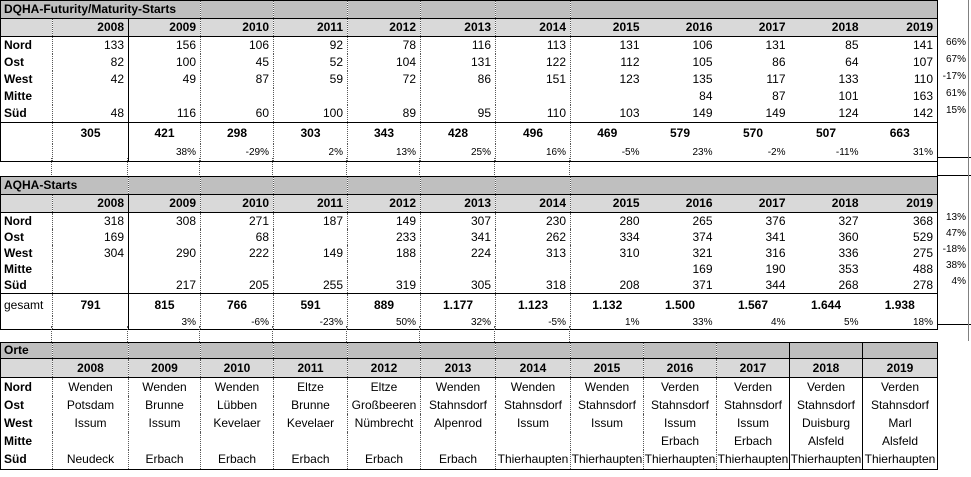  What do you see at coordinates (533, 153) in the screenshot?
I see `pct-change-cell: 16%` at bounding box center [533, 153].